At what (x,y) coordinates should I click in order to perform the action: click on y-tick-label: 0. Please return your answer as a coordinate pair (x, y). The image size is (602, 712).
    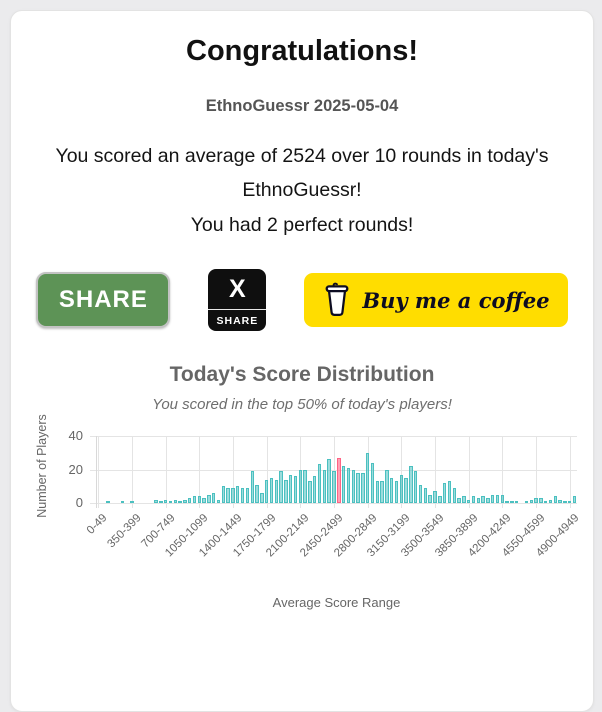
    Looking at the image, I should click on (79, 502).